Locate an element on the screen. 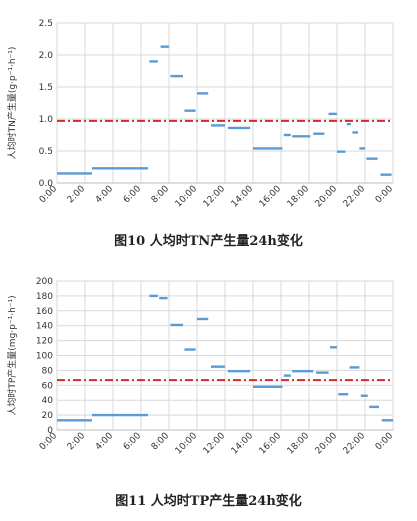 The width and height of the screenshot is (417, 521). y-tick-label: 40 is located at coordinates (48, 401).